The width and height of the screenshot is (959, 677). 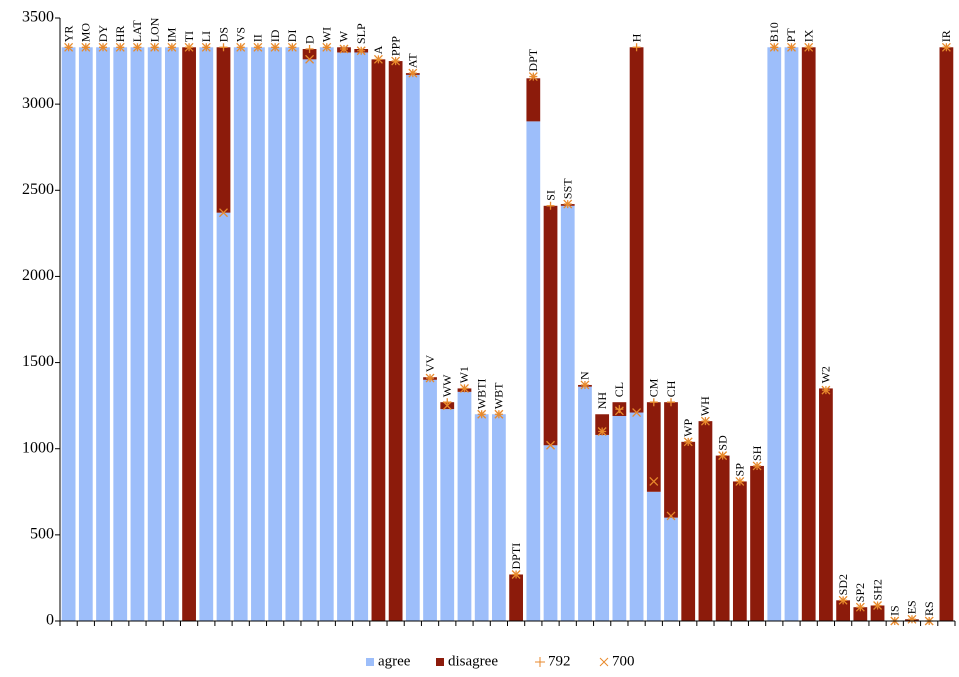 I want to click on legend-label: disagree, so click(x=473, y=661).